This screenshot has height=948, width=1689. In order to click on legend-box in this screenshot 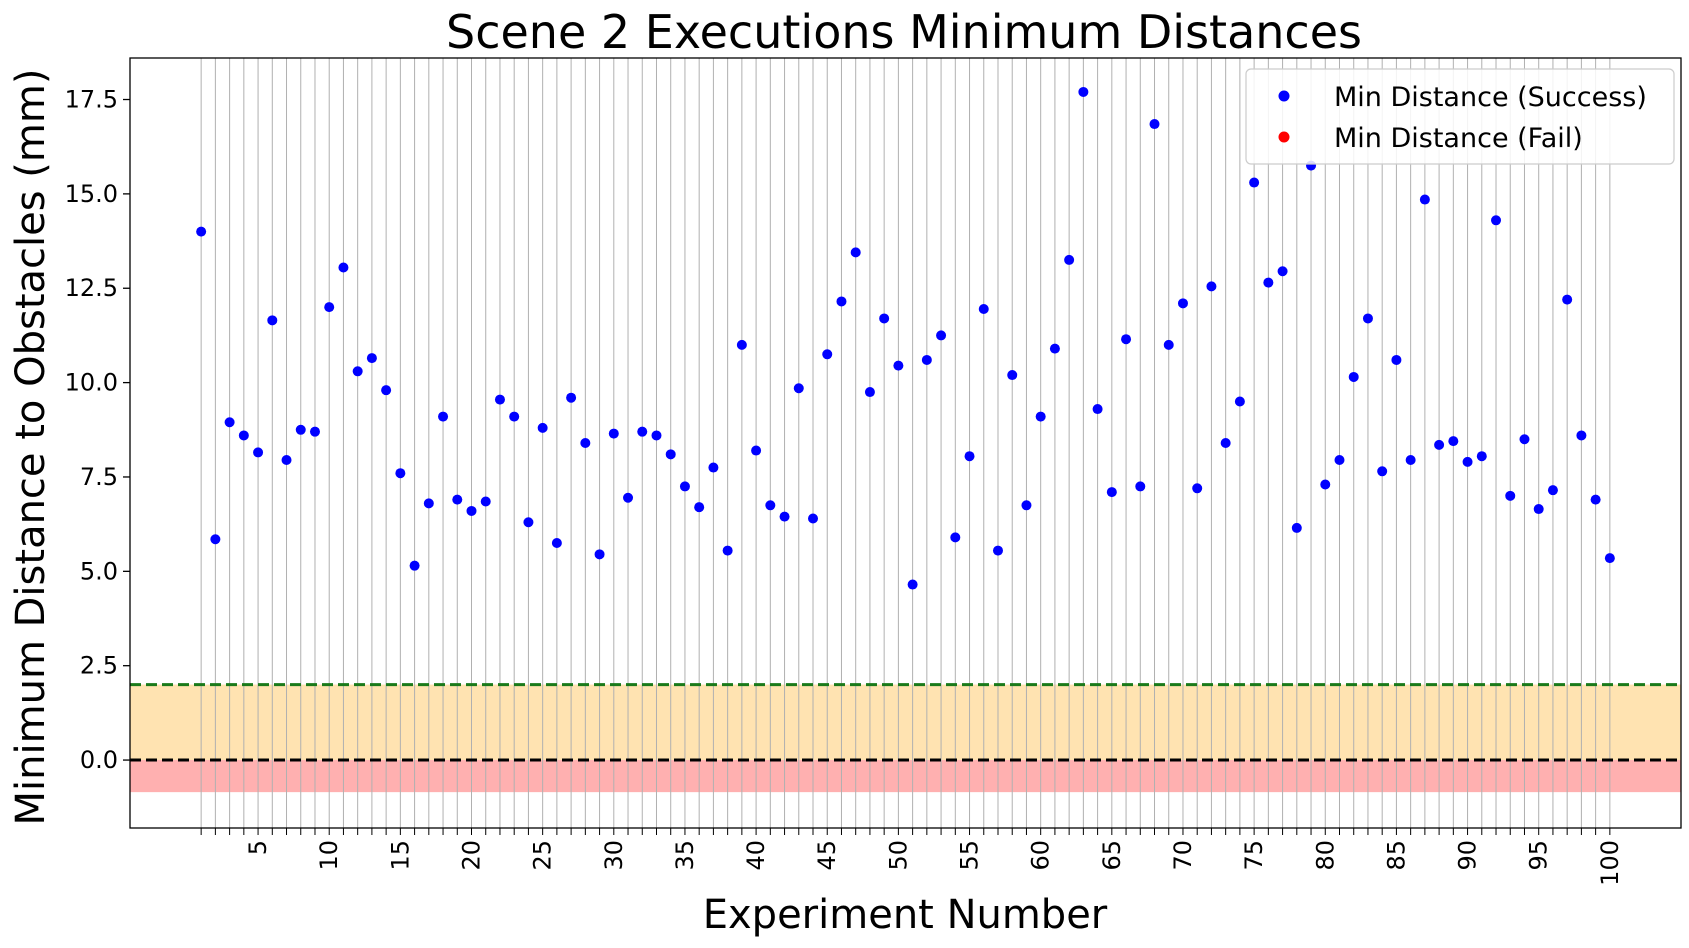, I will do `click(1460, 116)`.